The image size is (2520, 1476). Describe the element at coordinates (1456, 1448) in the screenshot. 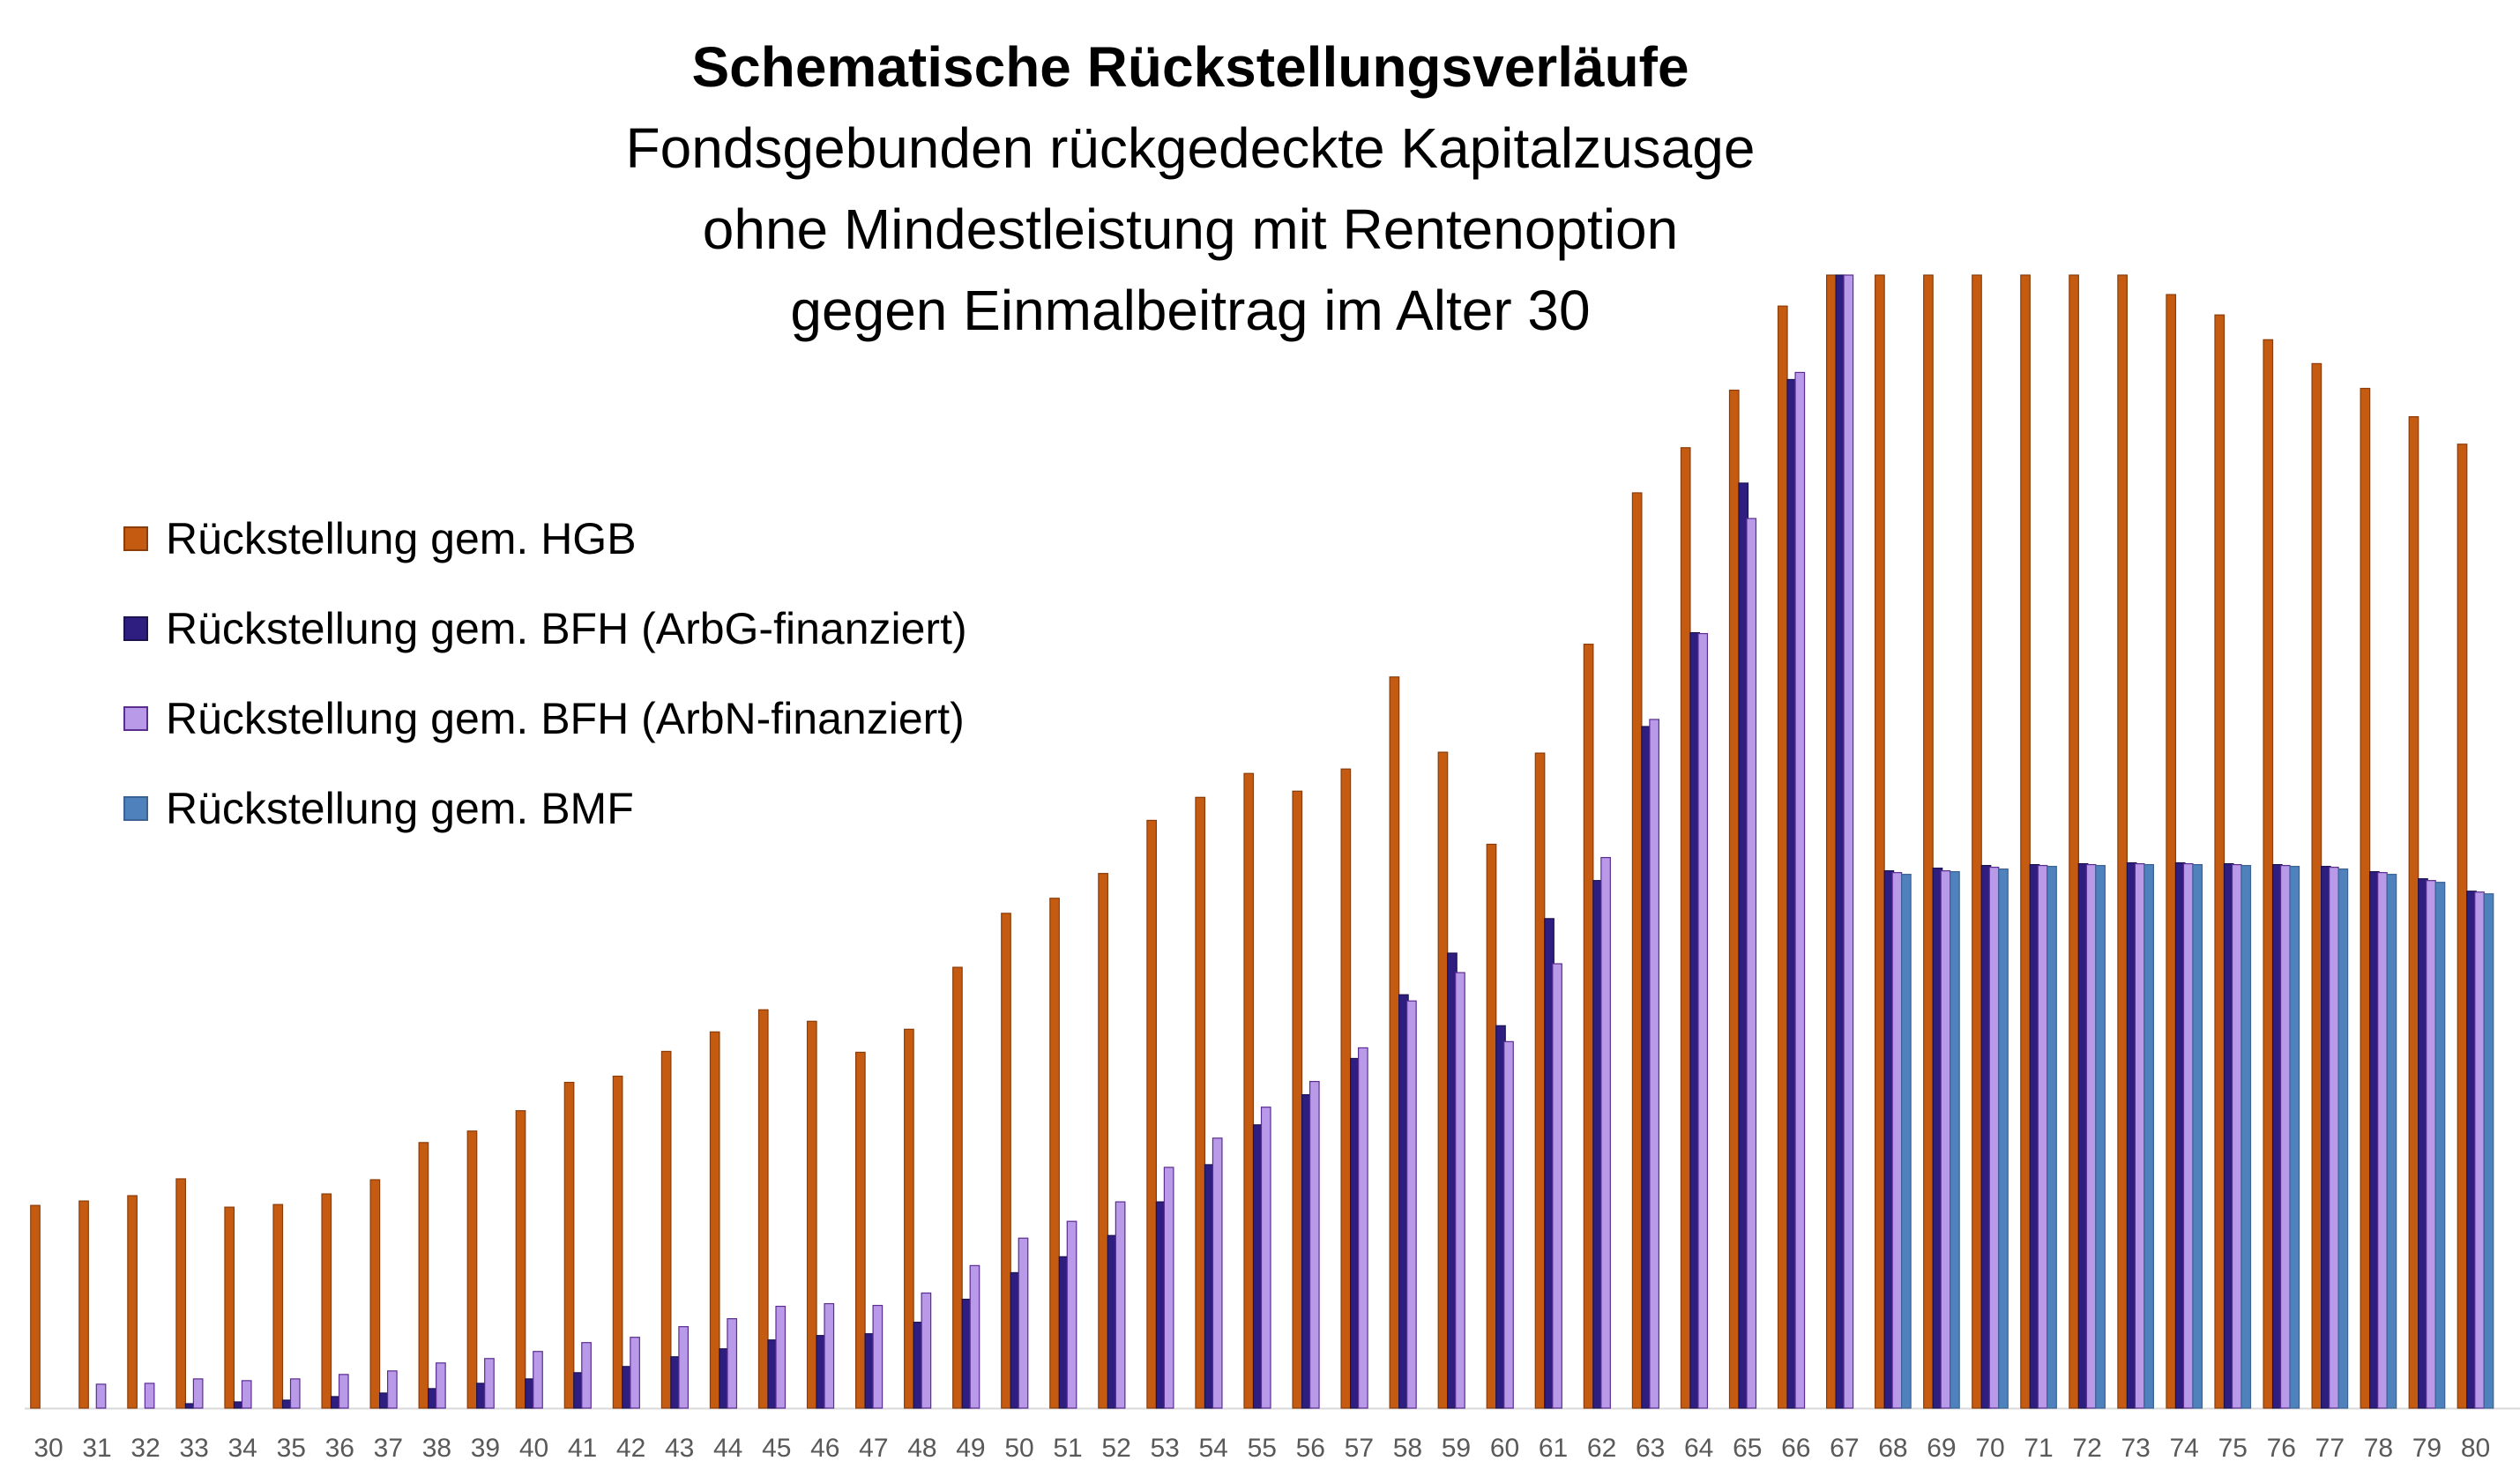

I see `x-tick-label-59: 59` at that location.